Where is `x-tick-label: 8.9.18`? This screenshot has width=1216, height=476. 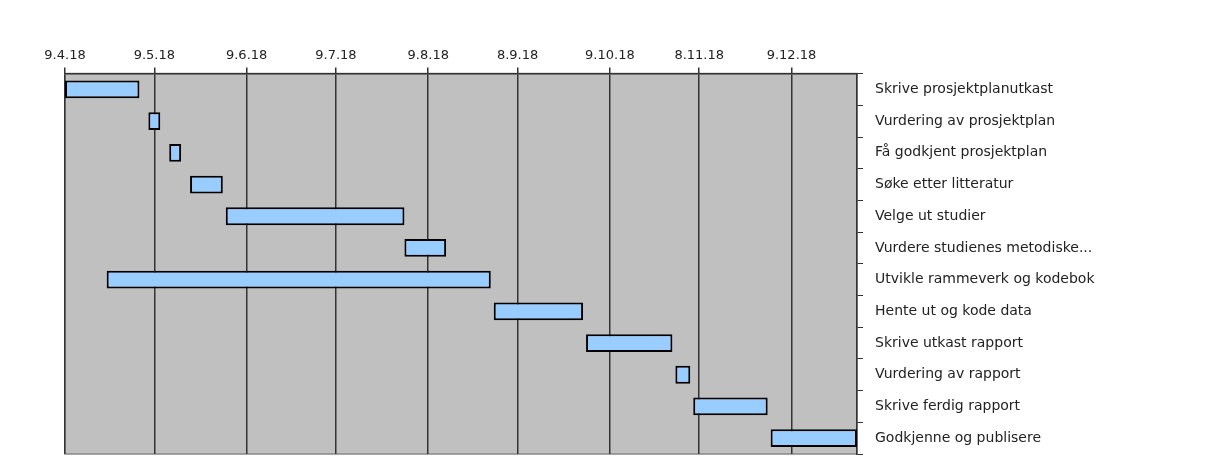 x-tick-label: 8.9.18 is located at coordinates (517, 55).